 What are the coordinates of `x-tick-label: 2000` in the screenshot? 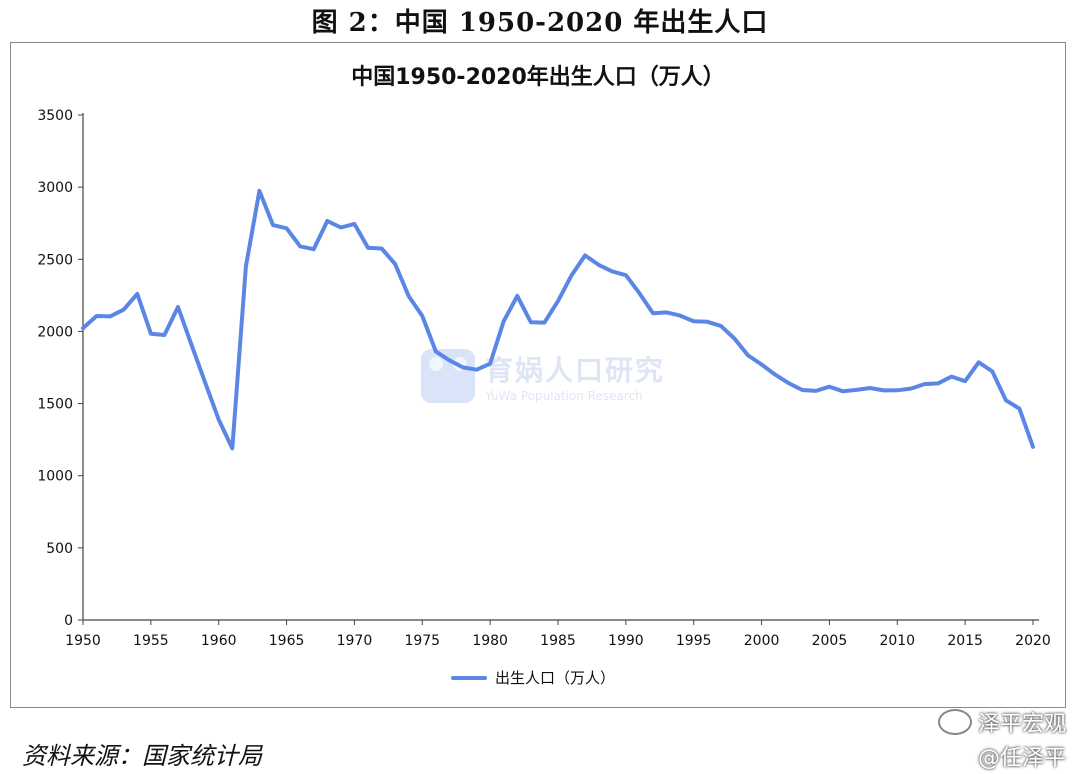 It's located at (762, 641).